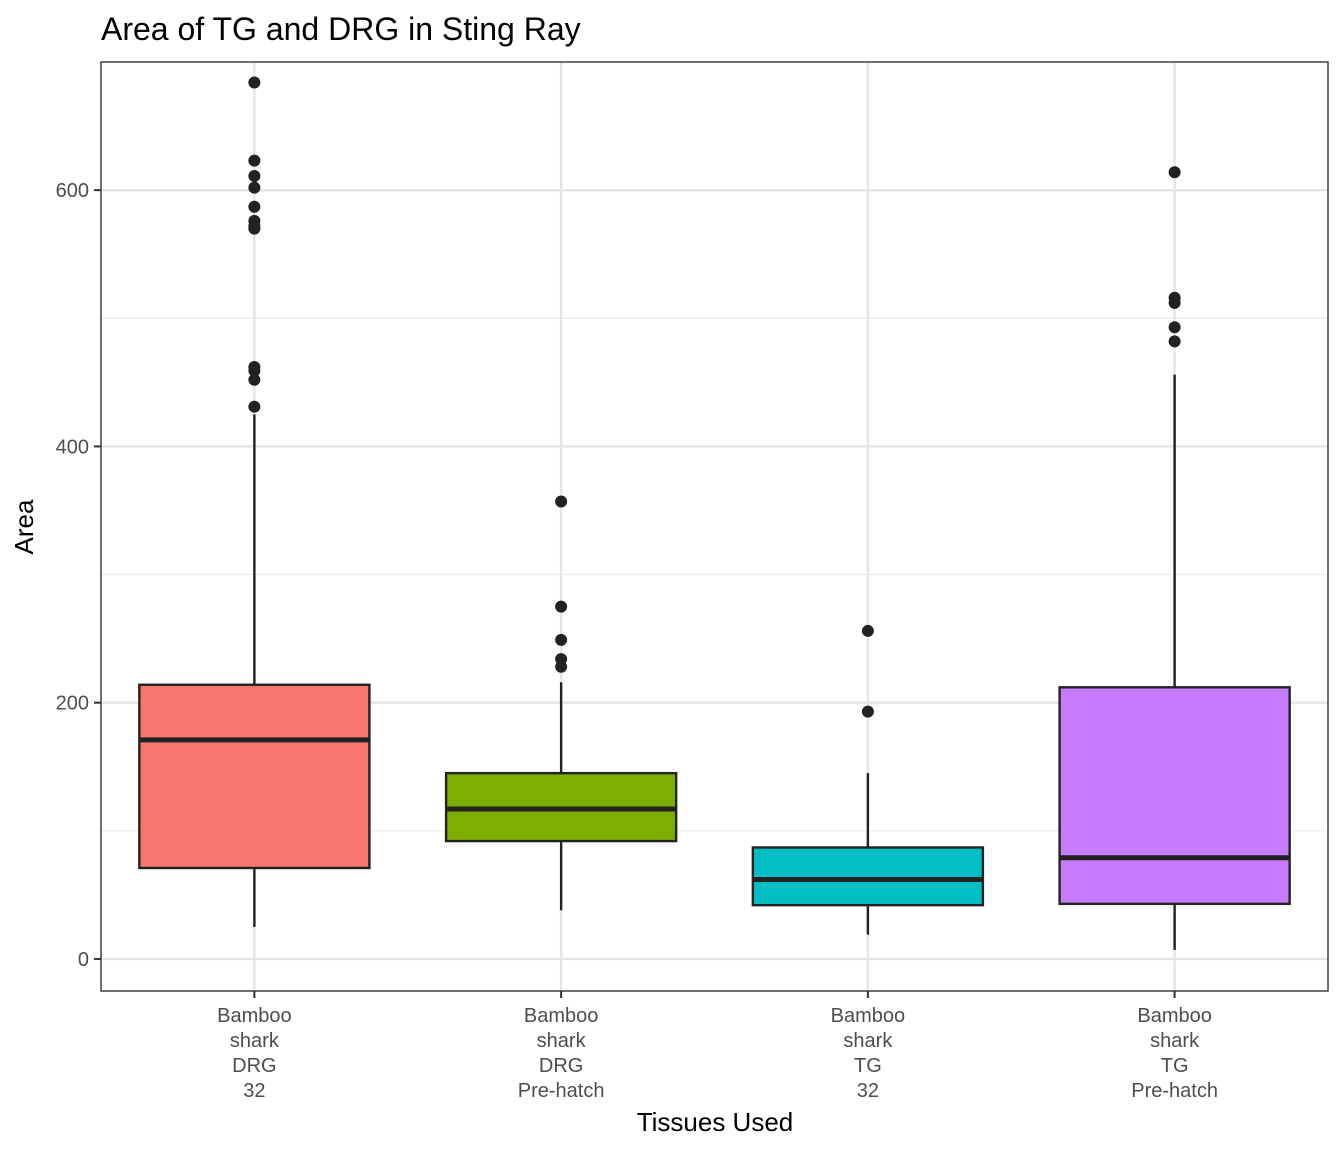 The image size is (1344, 1152). I want to click on x-tick-label: Bamboo shark TG 32, so click(868, 1053).